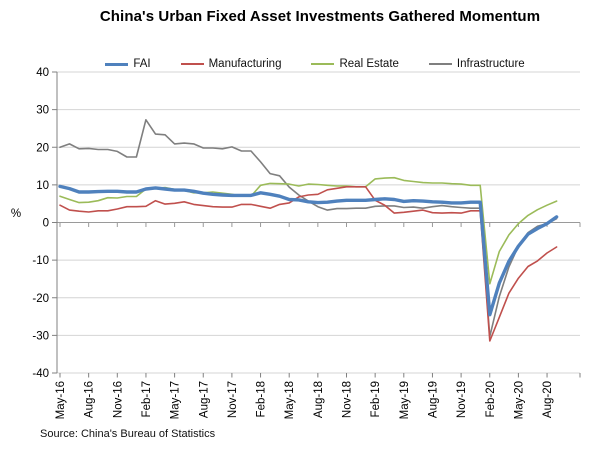  I want to click on x-axis-label: May-17, so click(176, 400).